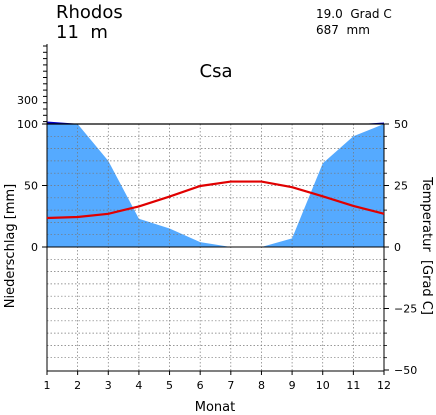 This screenshot has width=436, height=415. I want to click on y-axis-label-right: Temperatur [Grad C], so click(426, 245).